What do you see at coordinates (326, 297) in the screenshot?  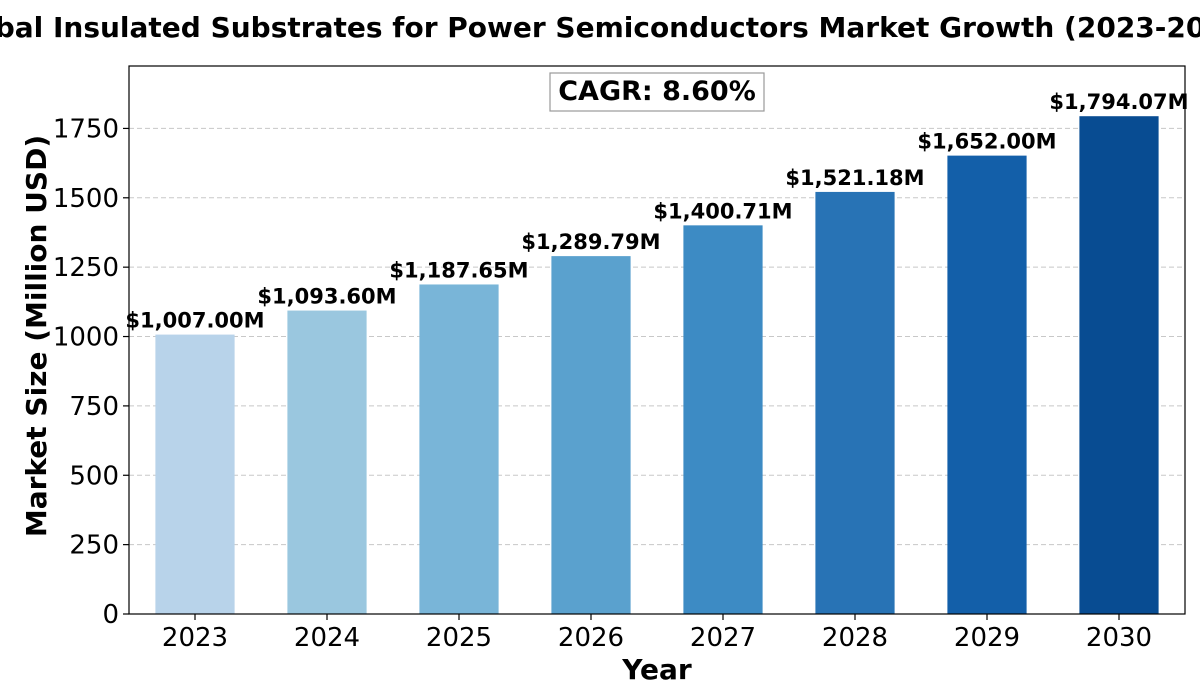 I see `data-label-2024: $1,093.60M` at bounding box center [326, 297].